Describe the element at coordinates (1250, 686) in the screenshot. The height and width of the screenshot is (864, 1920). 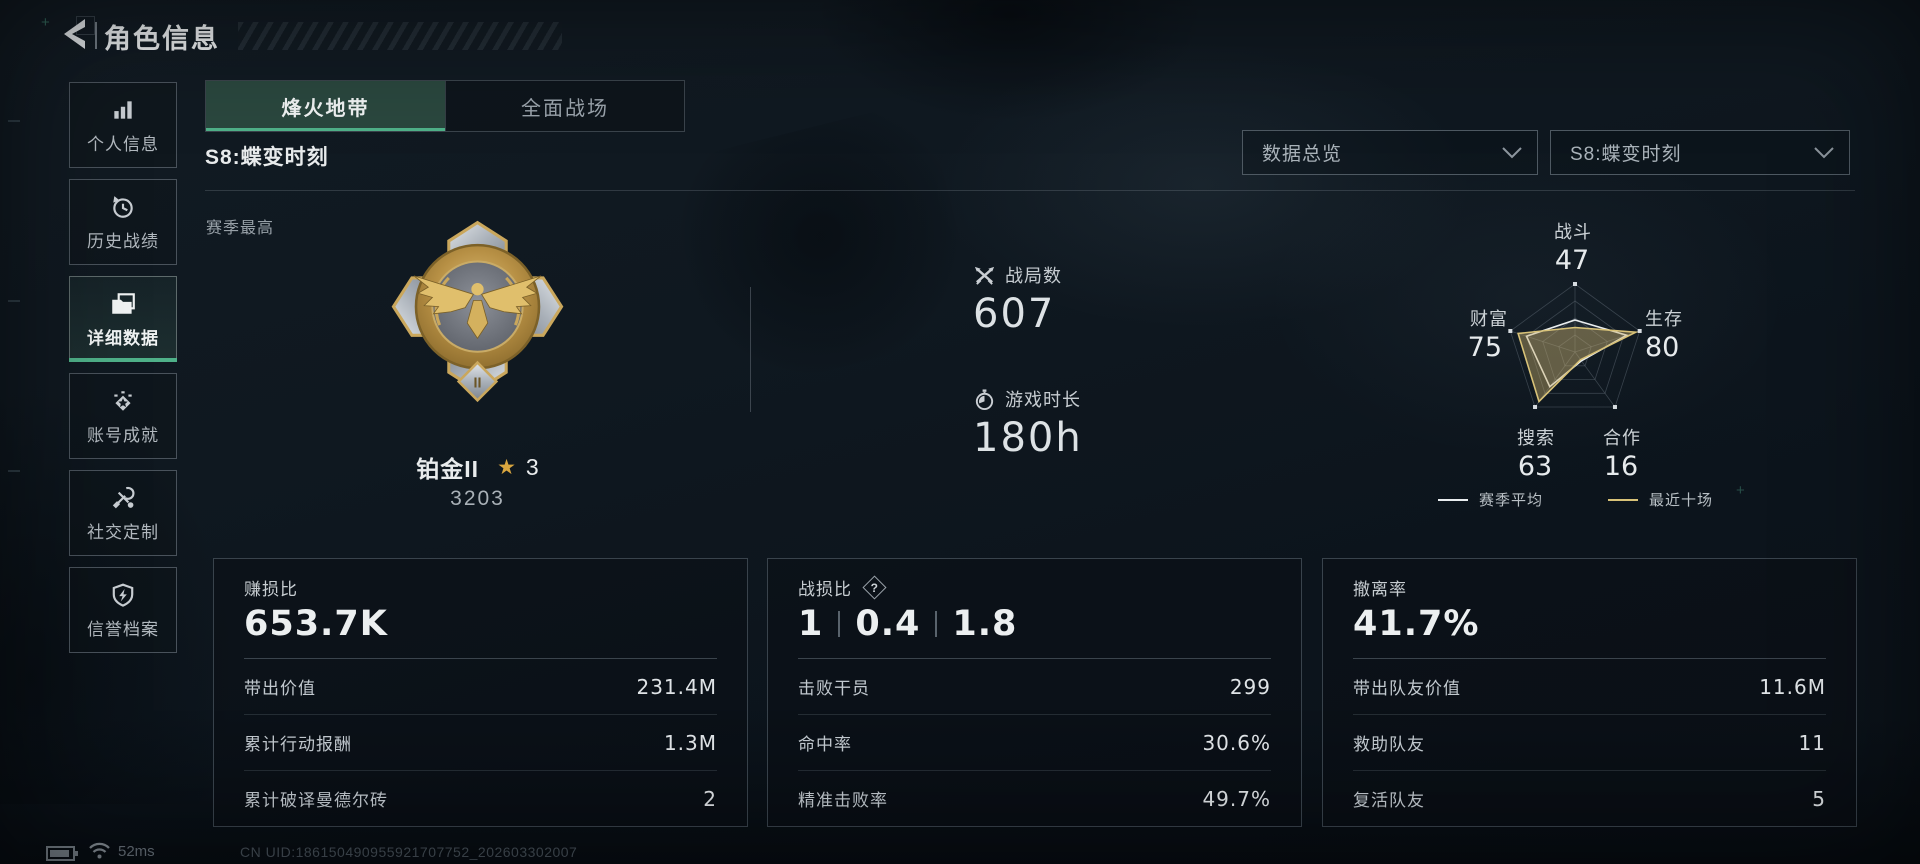
I see `stat-row-value: 299` at that location.